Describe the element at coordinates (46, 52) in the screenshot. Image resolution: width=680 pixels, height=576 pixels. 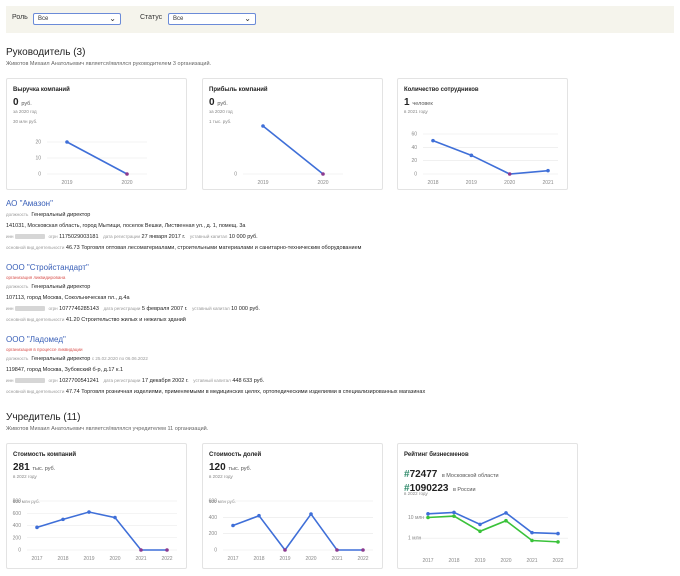
I see `head-section-title: Руководитель (3)` at that location.